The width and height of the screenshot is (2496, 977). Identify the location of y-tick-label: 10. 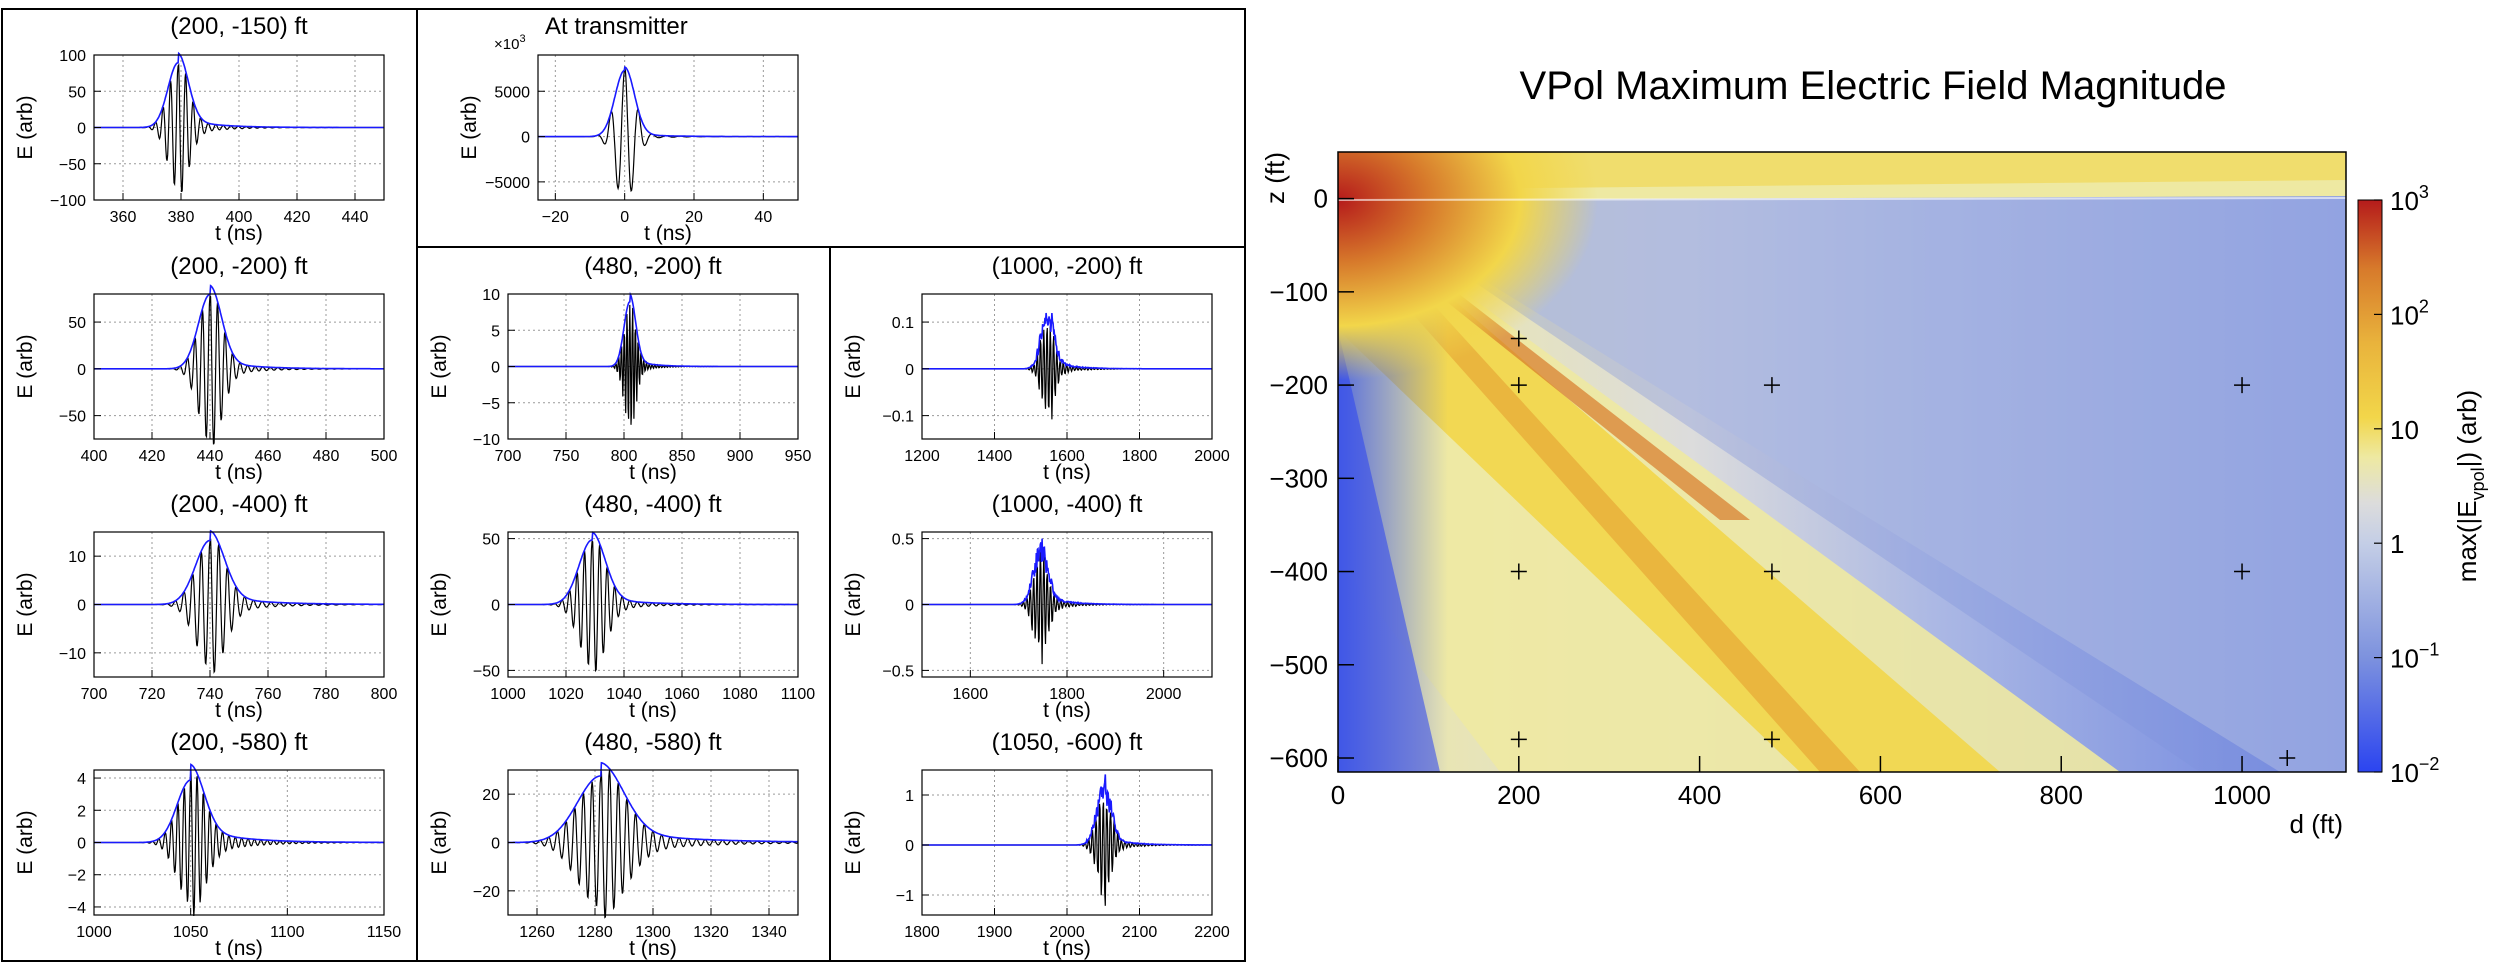
(491, 295).